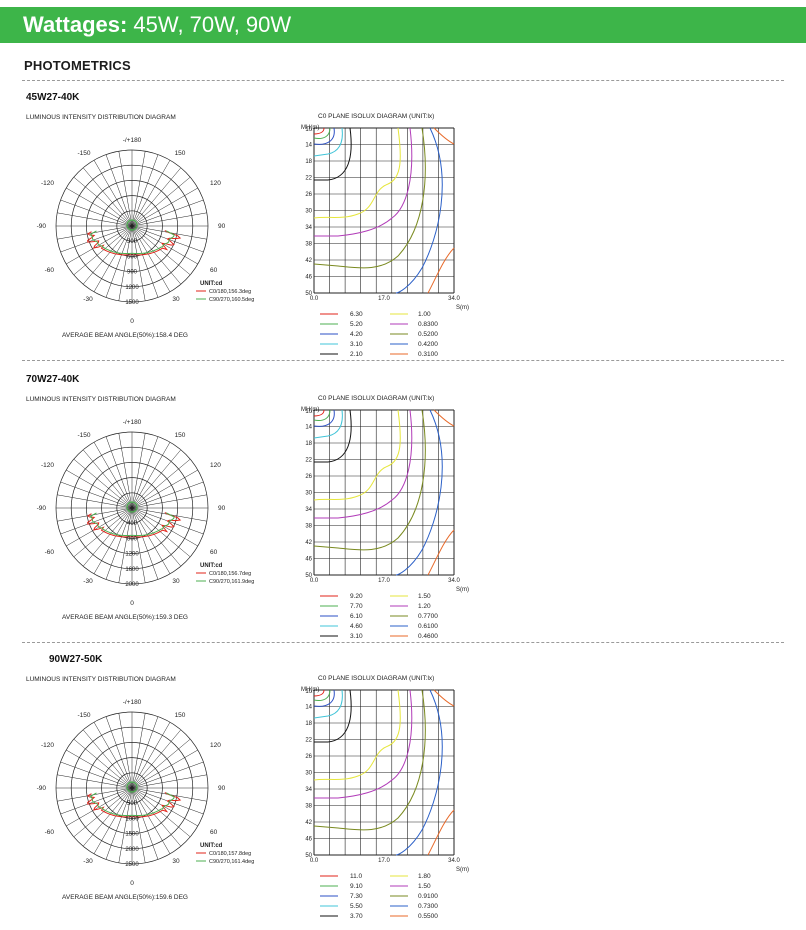 This screenshot has width=806, height=930. What do you see at coordinates (132, 303) in the screenshot?
I see `ring-label: 1500` at bounding box center [132, 303].